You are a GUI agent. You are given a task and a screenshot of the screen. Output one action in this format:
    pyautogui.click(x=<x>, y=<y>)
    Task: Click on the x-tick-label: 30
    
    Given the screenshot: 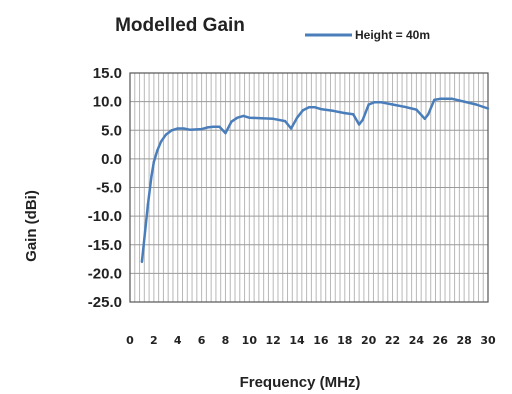 What is the action you would take?
    pyautogui.click(x=488, y=340)
    